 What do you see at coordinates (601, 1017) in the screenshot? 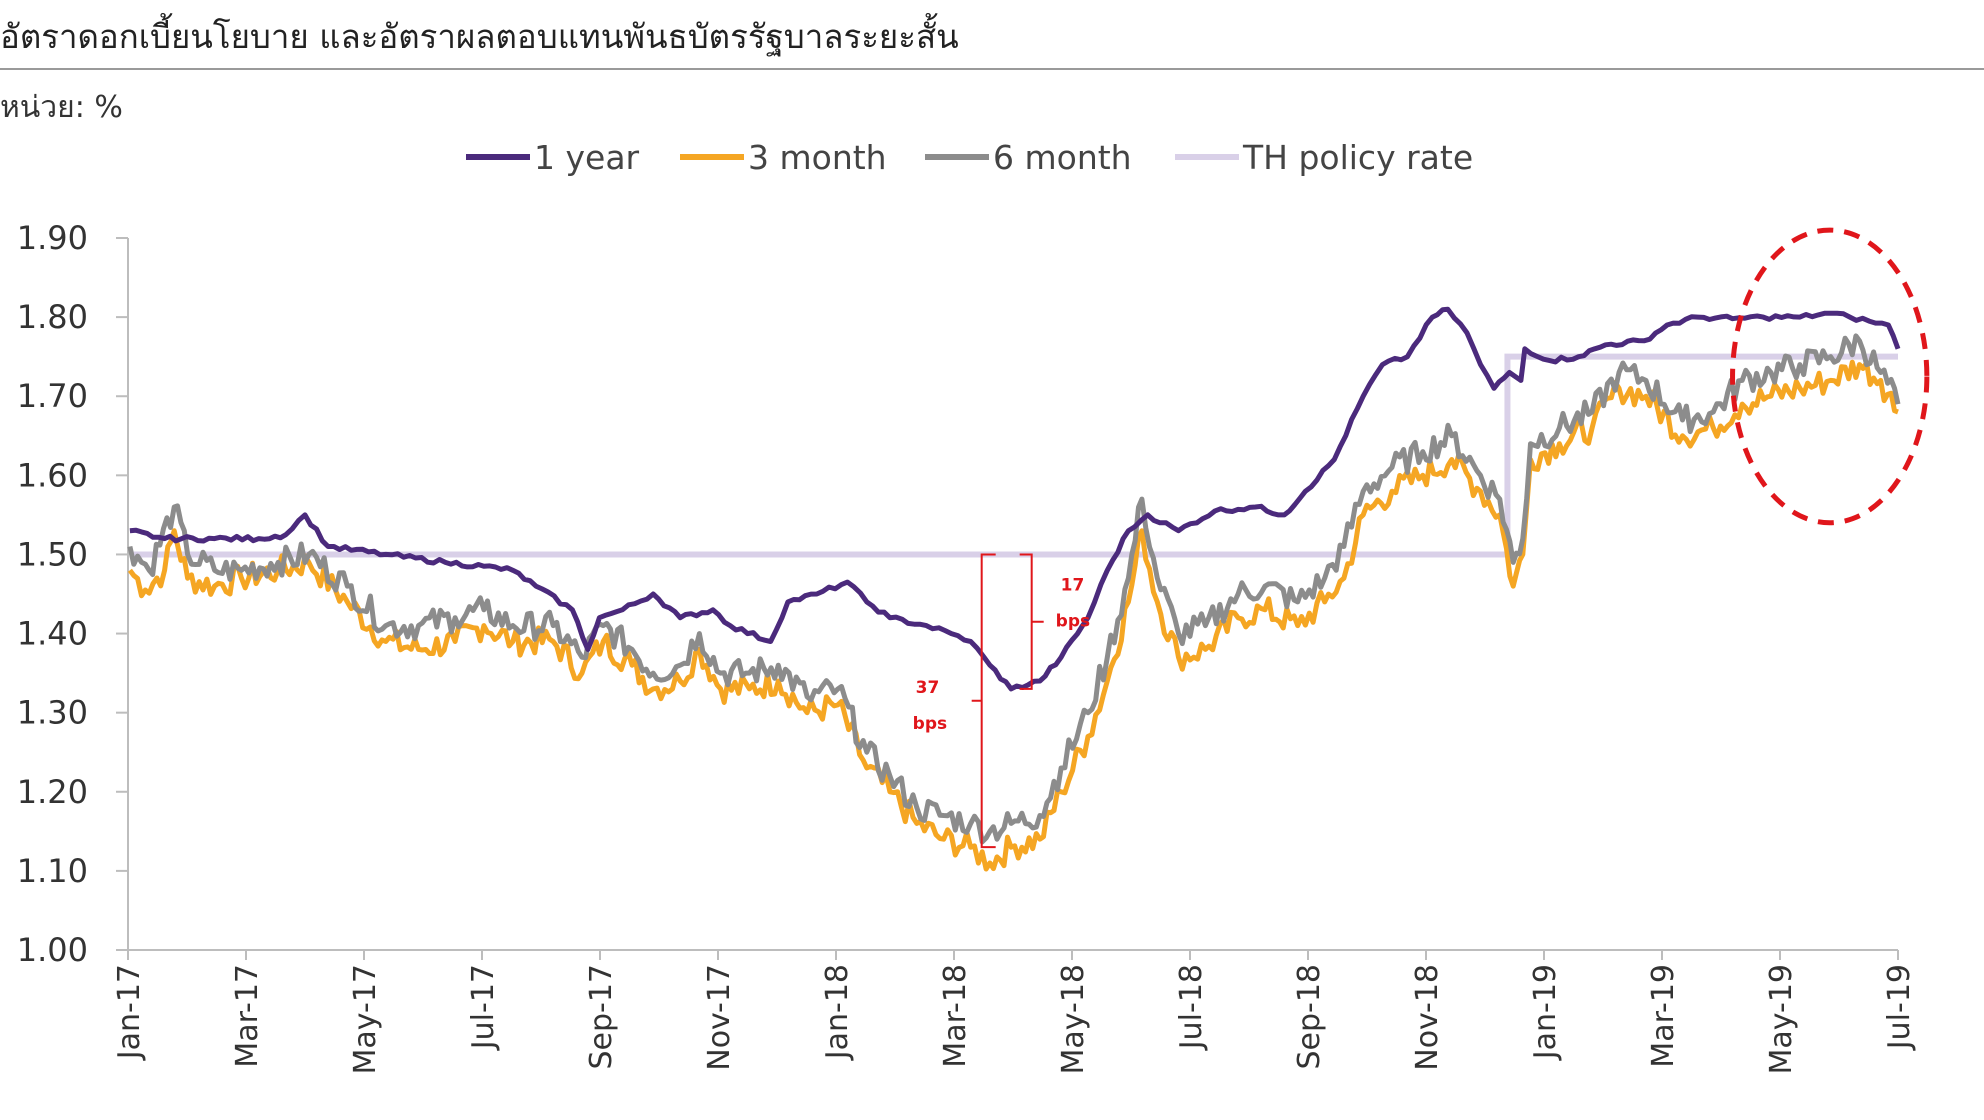
I see `x-tick-label: Sep-17` at bounding box center [601, 1017].